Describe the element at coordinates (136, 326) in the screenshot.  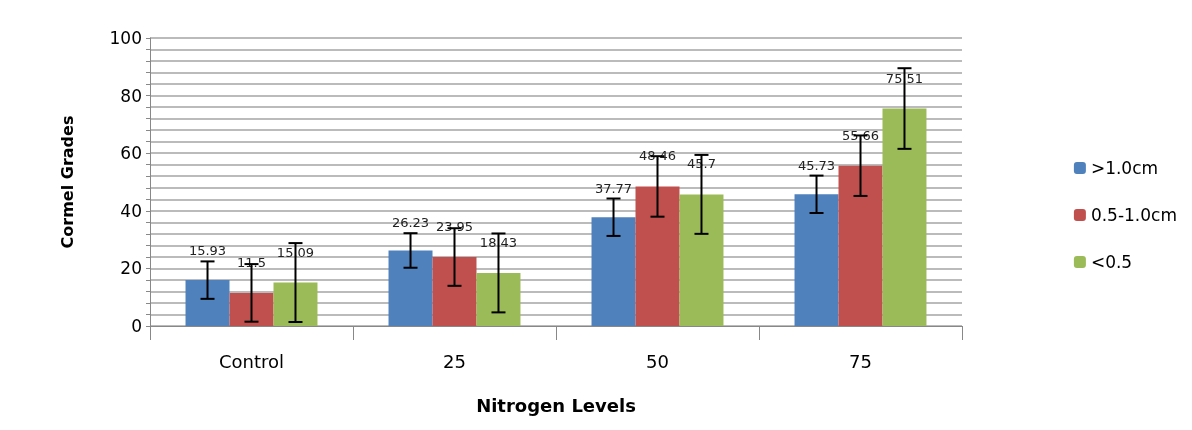
I see `y-tick-label: 0` at that location.